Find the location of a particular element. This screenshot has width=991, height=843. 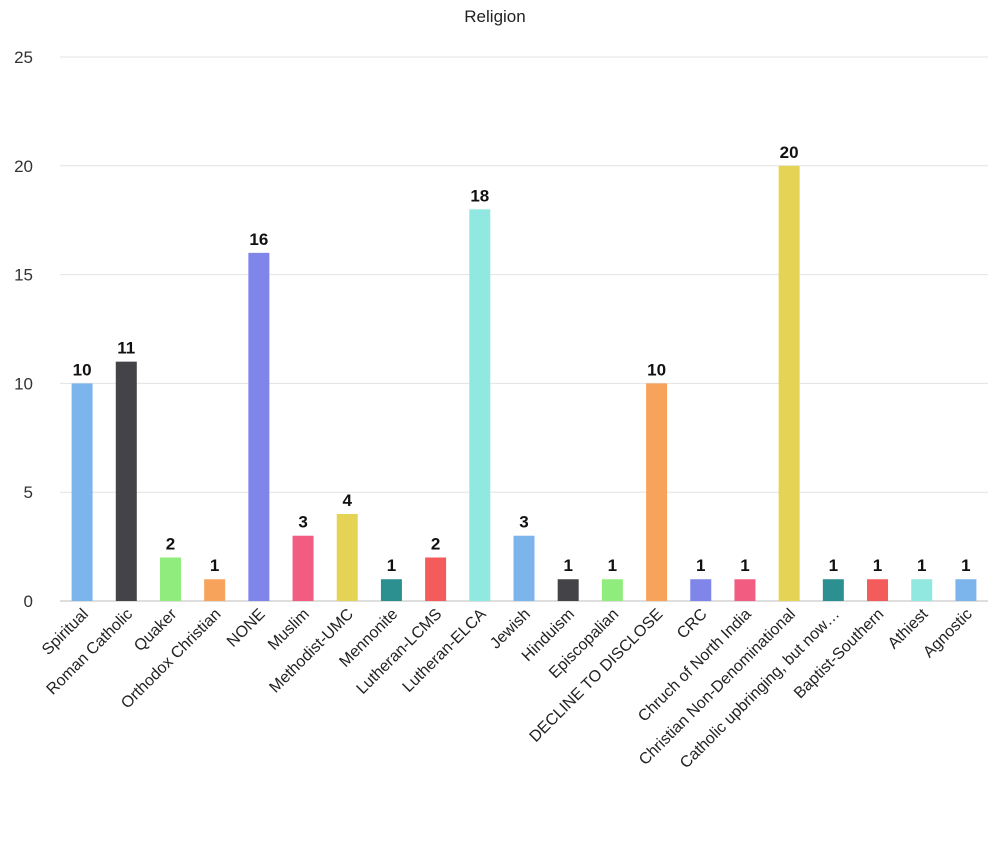

y-tick-label: 20 is located at coordinates (23, 166).